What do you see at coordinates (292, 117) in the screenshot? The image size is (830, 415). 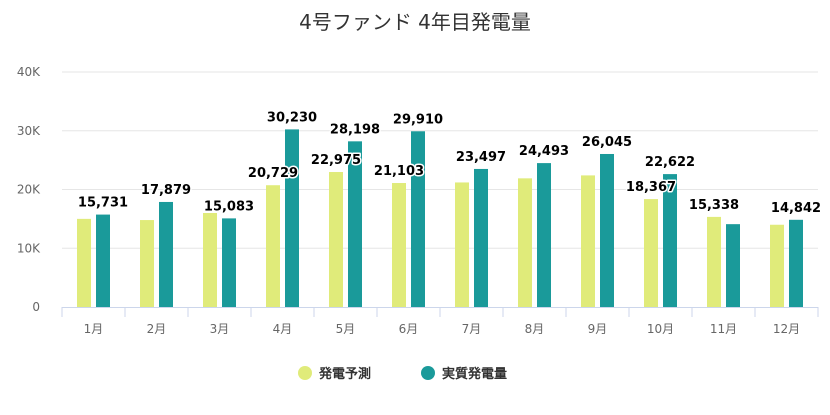 I see `data-label: 30,230` at bounding box center [292, 117].